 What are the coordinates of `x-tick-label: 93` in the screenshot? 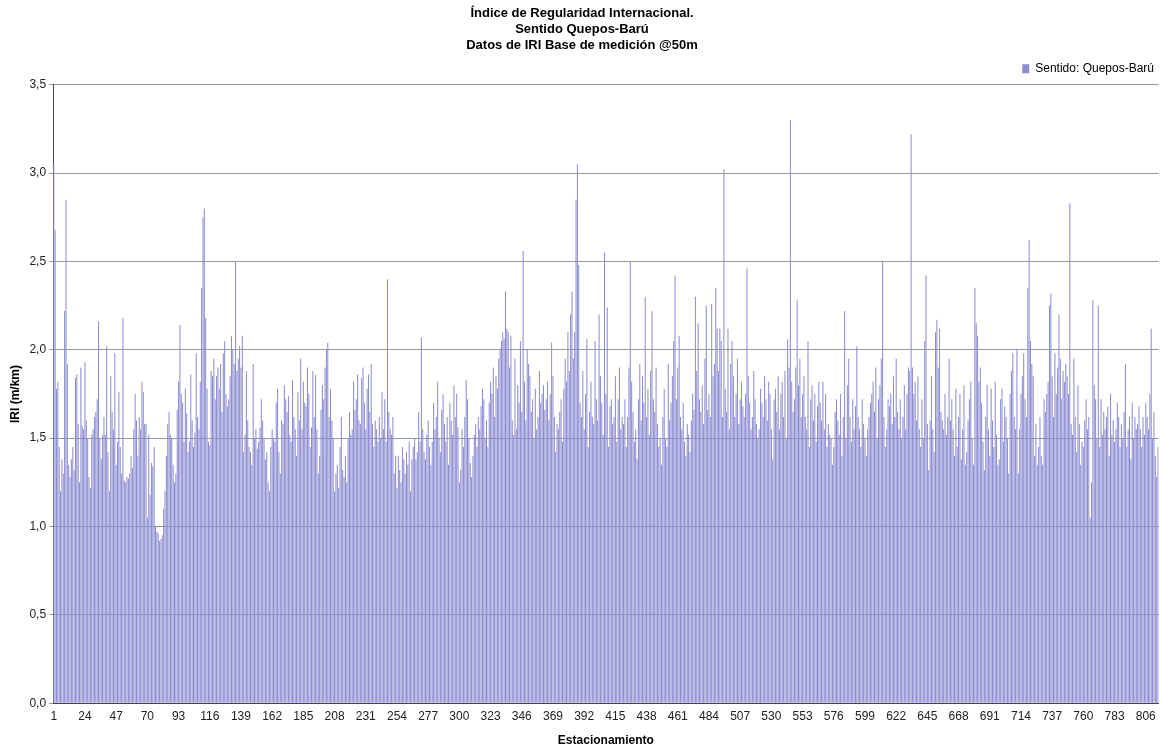 It's located at (178, 715).